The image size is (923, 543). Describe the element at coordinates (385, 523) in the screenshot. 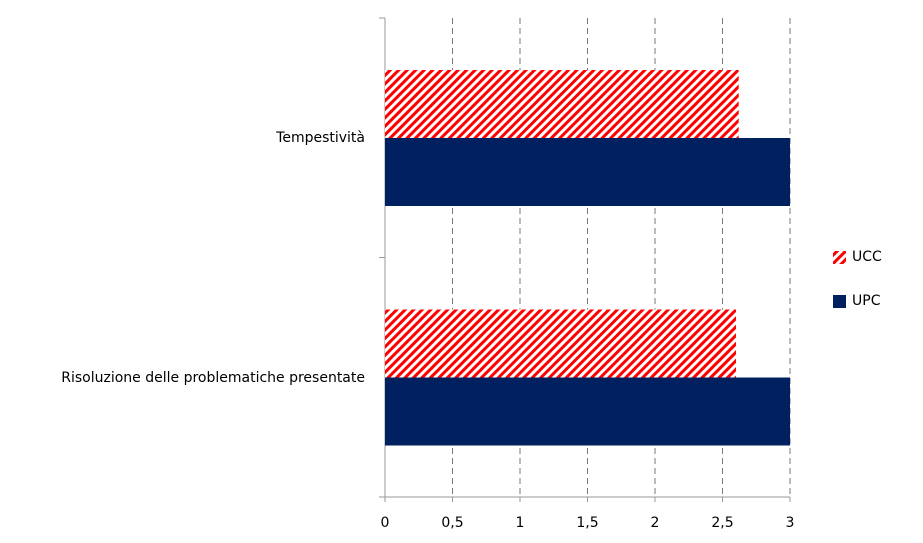

I see `x-tick-label: 0` at that location.